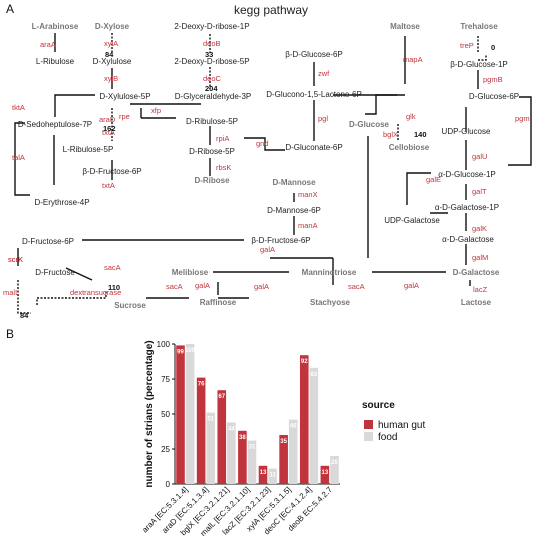  I want to click on enzyme-label: dextransucrase, so click(95, 292).